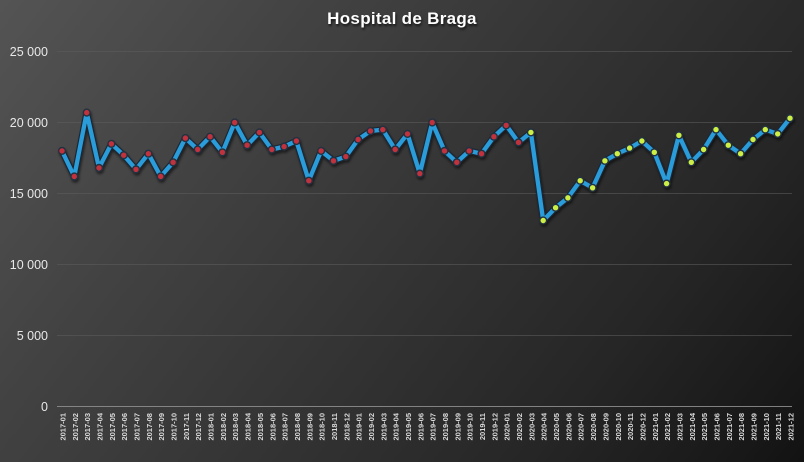 This screenshot has height=462, width=804. Describe the element at coordinates (420, 427) in the screenshot. I see `x-tick-label: 2019-06` at that location.